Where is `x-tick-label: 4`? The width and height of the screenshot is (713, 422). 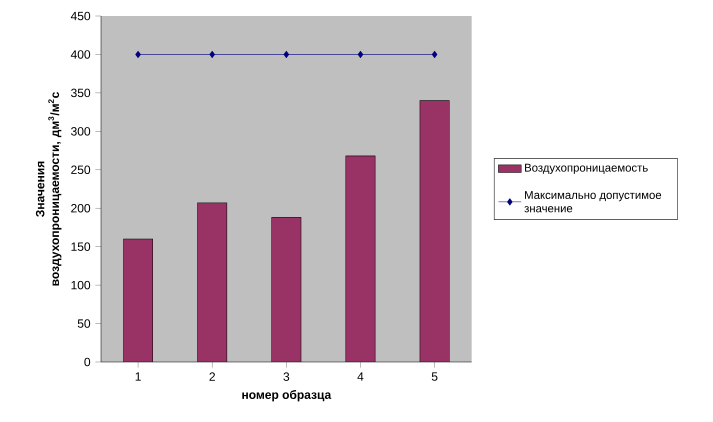
x-tick-label: 4 is located at coordinates (360, 376).